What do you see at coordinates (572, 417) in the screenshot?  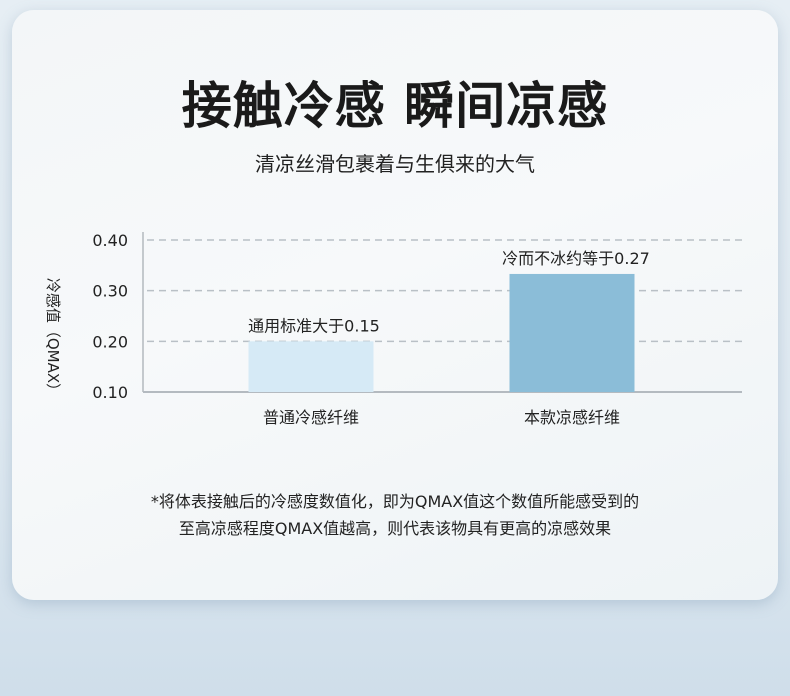 I see `x-category-label: 本款凉感纤维` at bounding box center [572, 417].